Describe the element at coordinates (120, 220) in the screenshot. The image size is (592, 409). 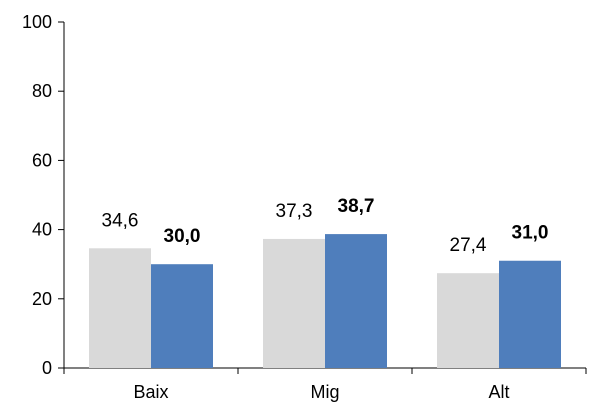
I see `data-label: 34,6` at that location.